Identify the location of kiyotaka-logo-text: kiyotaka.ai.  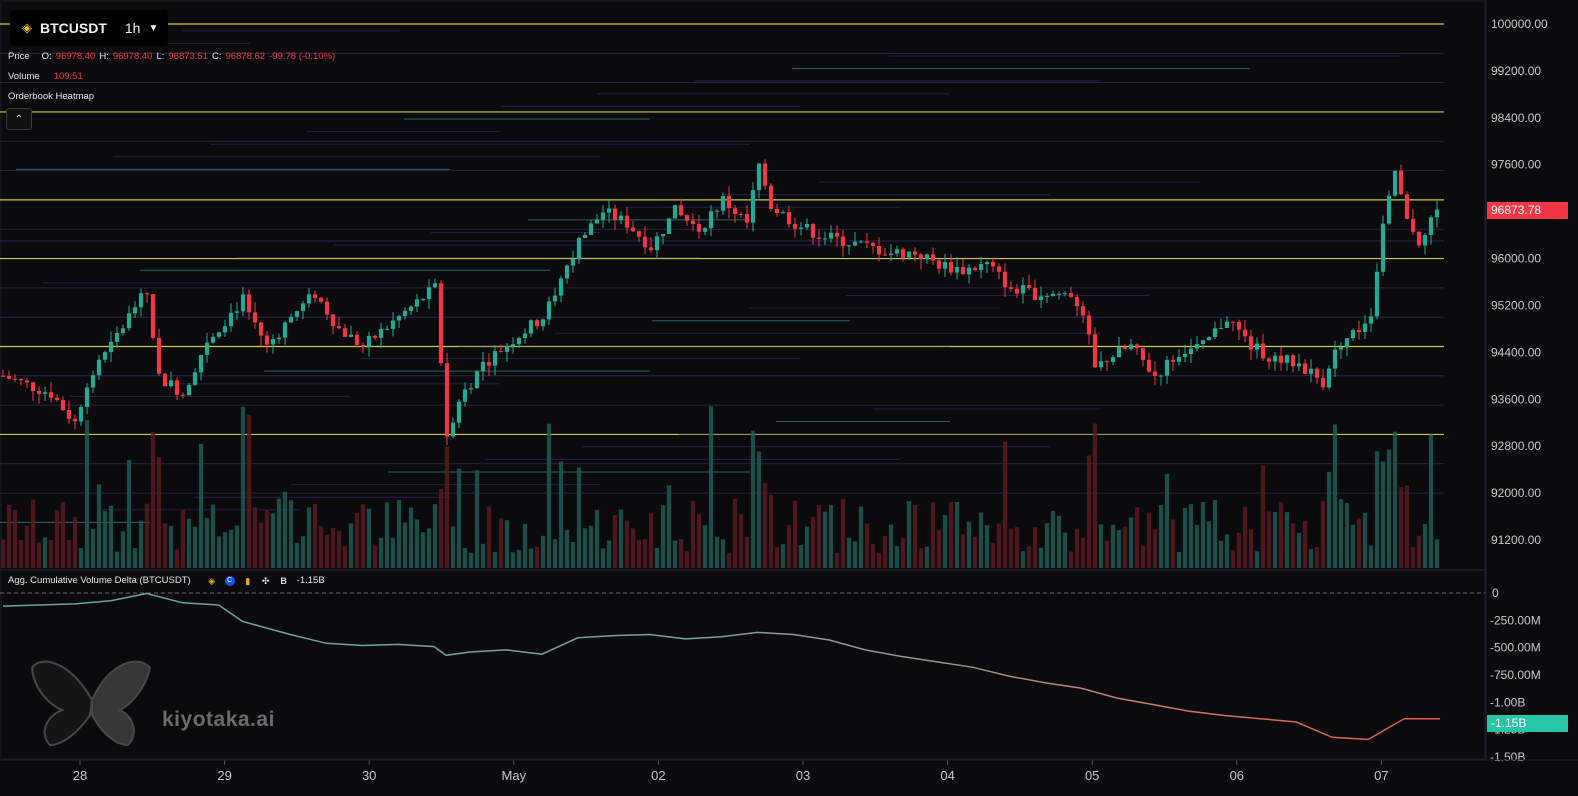
(218, 719).